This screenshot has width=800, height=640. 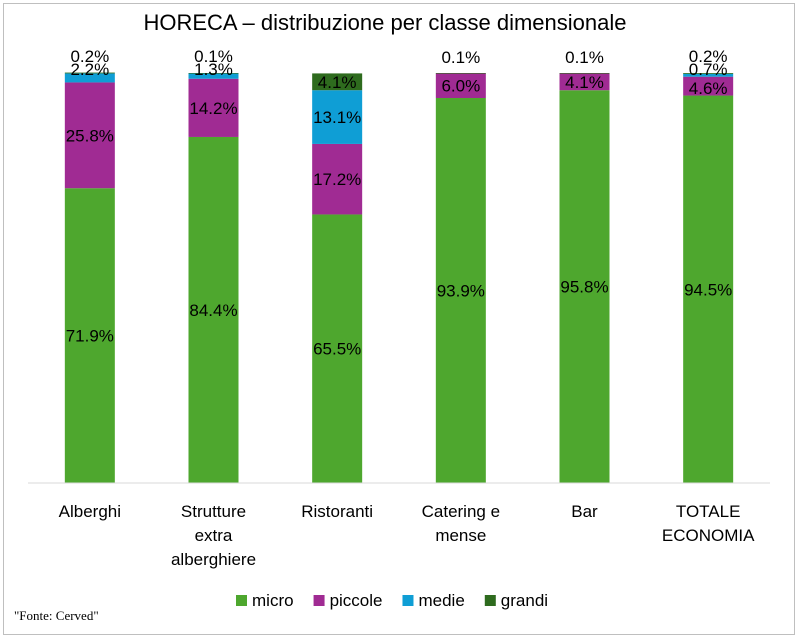 I want to click on legend-swatch-micro, so click(x=241, y=600).